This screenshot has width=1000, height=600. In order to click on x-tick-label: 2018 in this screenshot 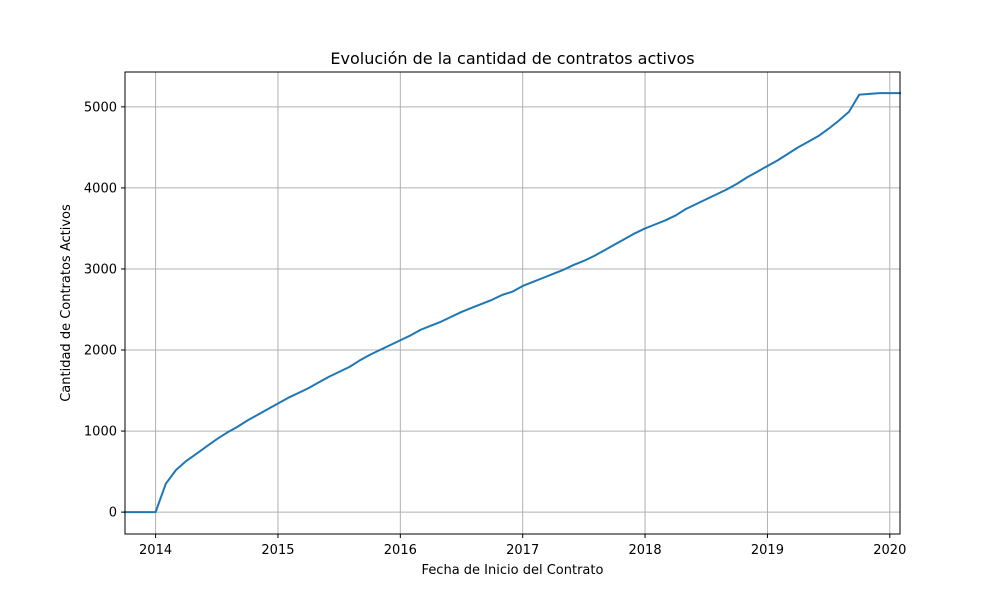, I will do `click(645, 550)`.